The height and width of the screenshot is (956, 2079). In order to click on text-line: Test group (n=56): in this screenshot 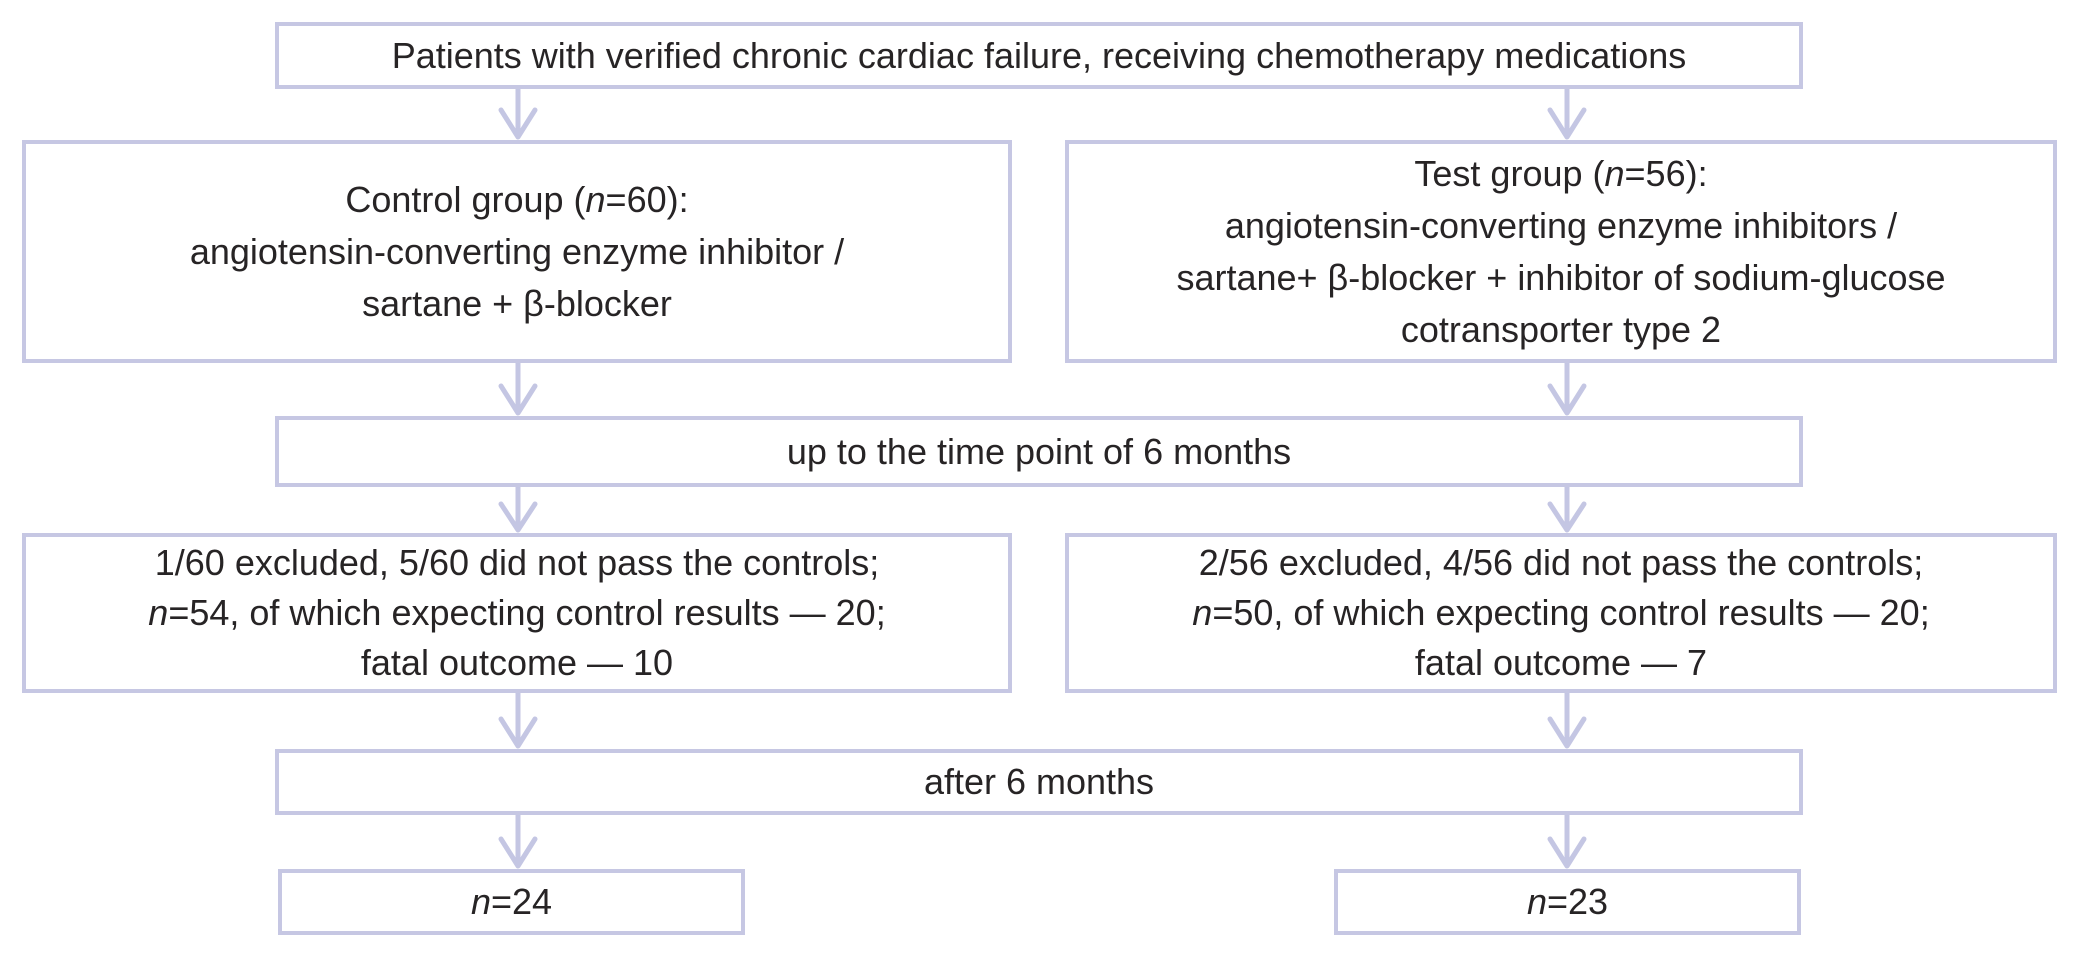, I will do `click(1561, 173)`.